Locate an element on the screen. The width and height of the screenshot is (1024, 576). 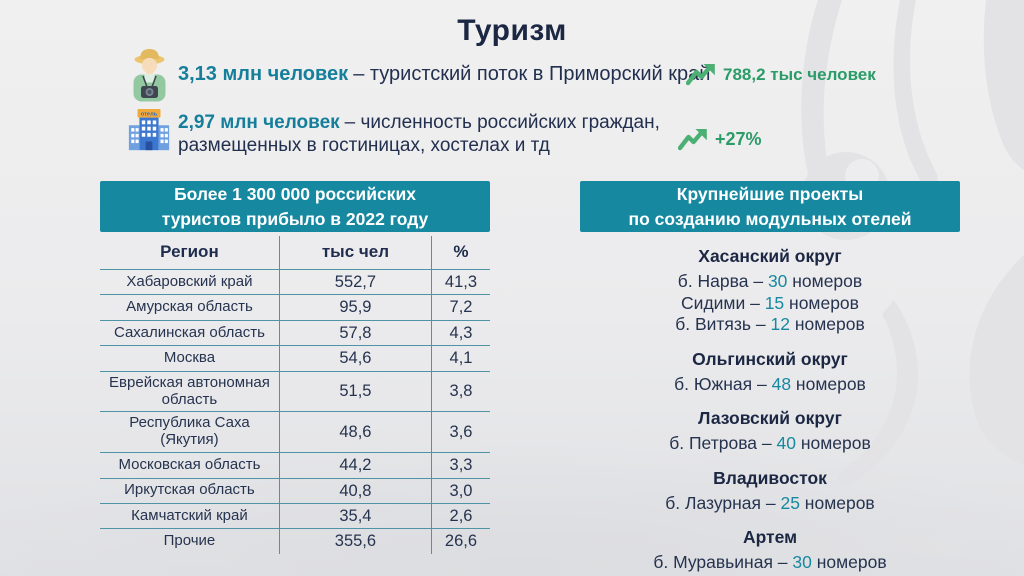
district-section: Ольгинский округ б. Южная – 48 номеров is located at coordinates (770, 372).